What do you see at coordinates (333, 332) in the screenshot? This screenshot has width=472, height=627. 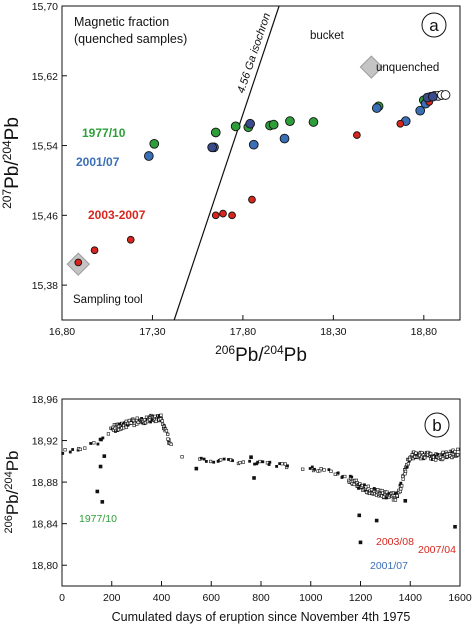 I see `x-tick-label-a: 18,30` at bounding box center [333, 332].